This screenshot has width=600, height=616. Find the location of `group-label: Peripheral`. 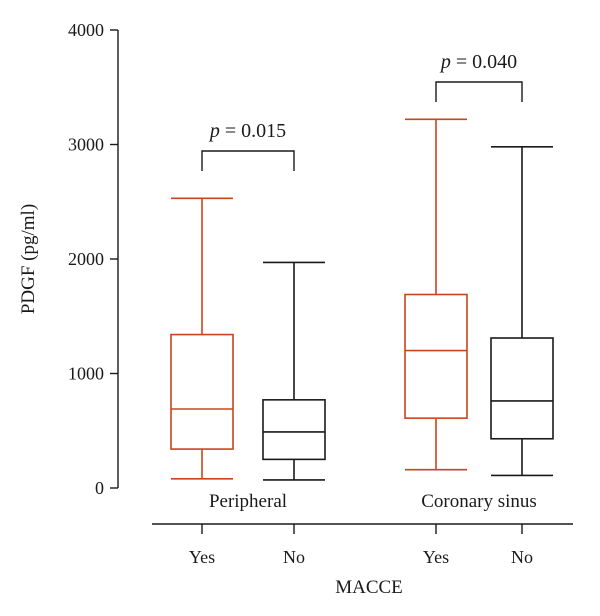

group-label: Peripheral is located at coordinates (248, 501).